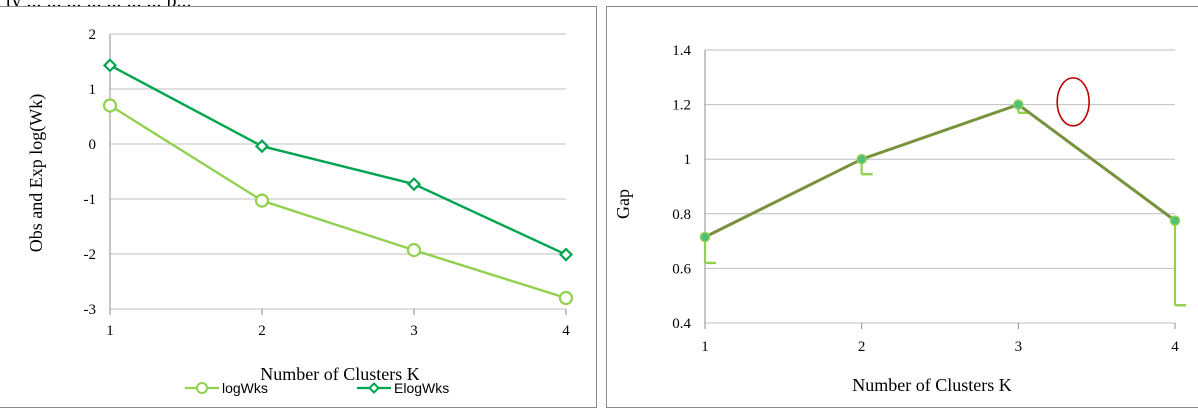 The height and width of the screenshot is (408, 1198). I want to click on right-x-tick-label: 2, so click(862, 347).